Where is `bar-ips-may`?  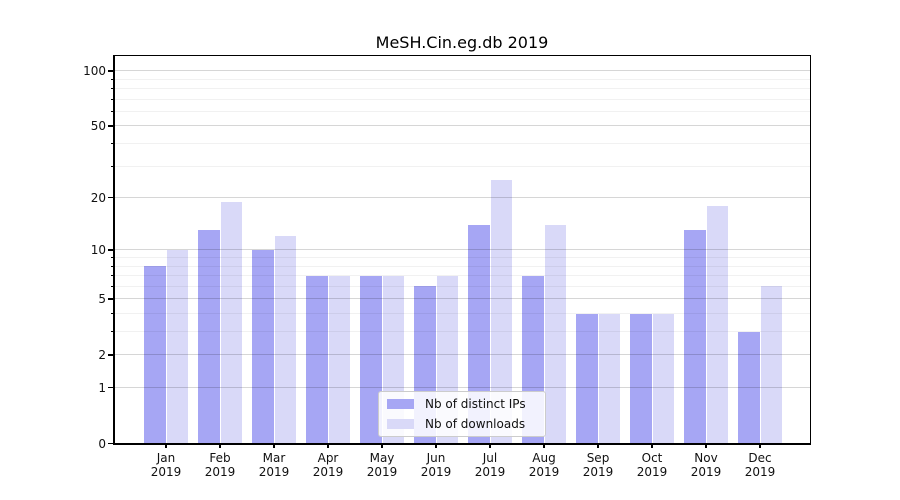 bar-ips-may is located at coordinates (371, 359).